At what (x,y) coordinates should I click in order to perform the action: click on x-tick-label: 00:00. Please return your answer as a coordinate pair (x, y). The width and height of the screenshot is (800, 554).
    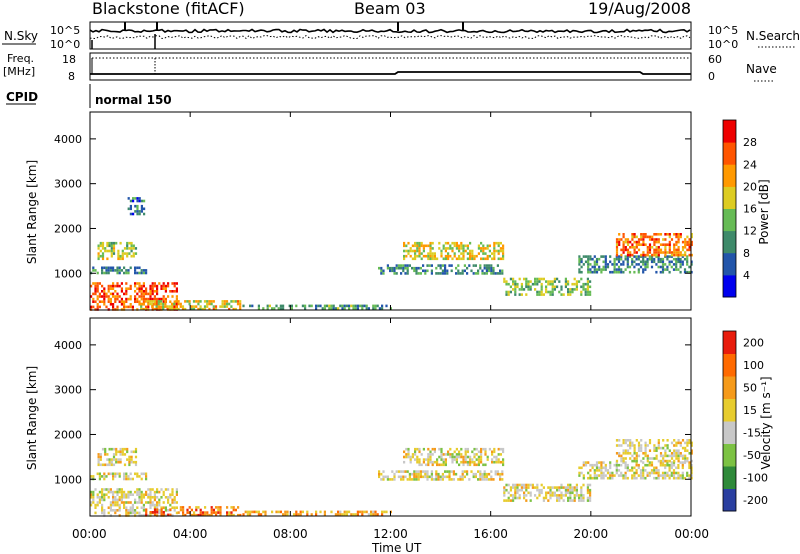
    Looking at the image, I should click on (691, 534).